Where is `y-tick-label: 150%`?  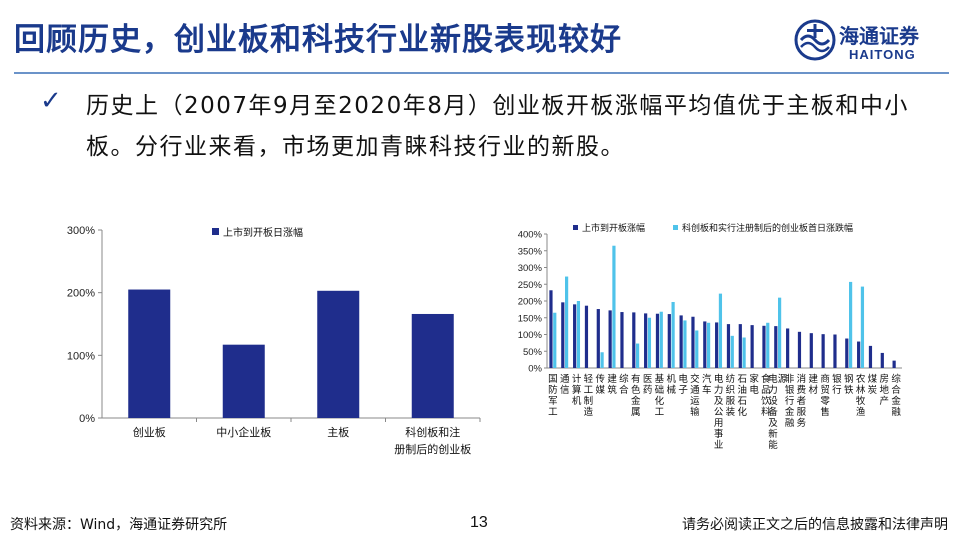 y-tick-label: 150% is located at coordinates (530, 318).